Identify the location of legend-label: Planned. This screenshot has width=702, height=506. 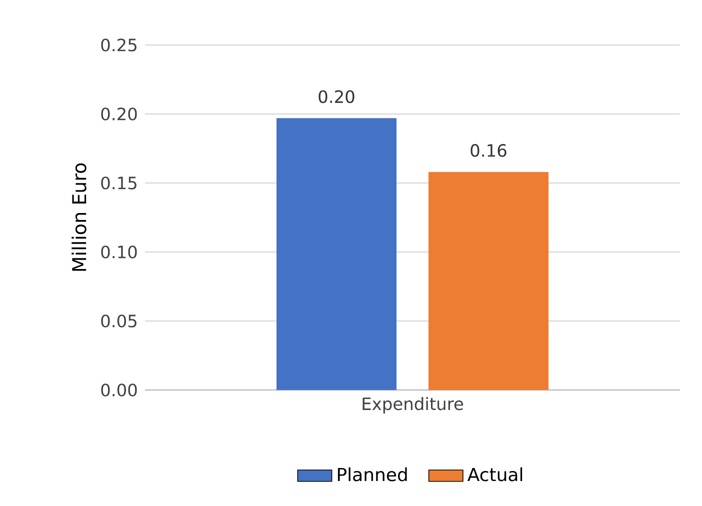
(372, 474).